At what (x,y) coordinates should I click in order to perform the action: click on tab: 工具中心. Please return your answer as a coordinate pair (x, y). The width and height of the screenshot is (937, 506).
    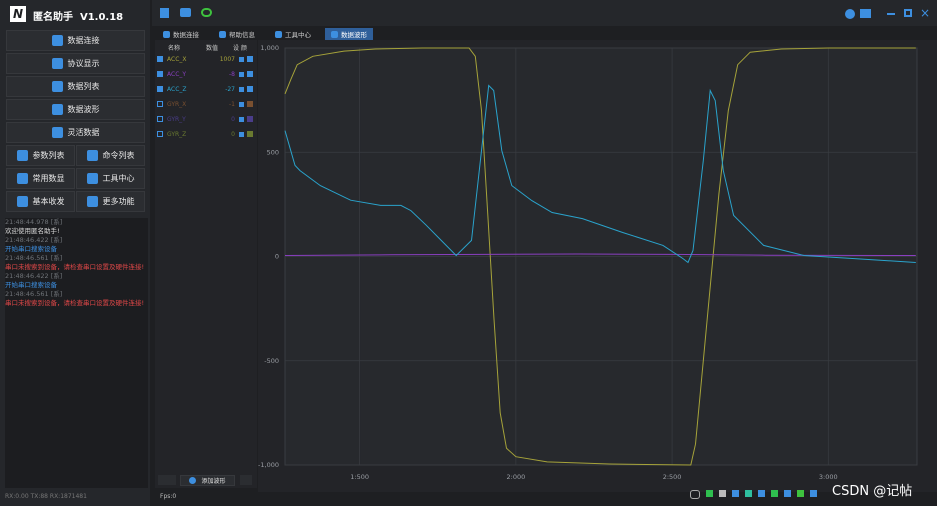
    Looking at the image, I should click on (293, 34).